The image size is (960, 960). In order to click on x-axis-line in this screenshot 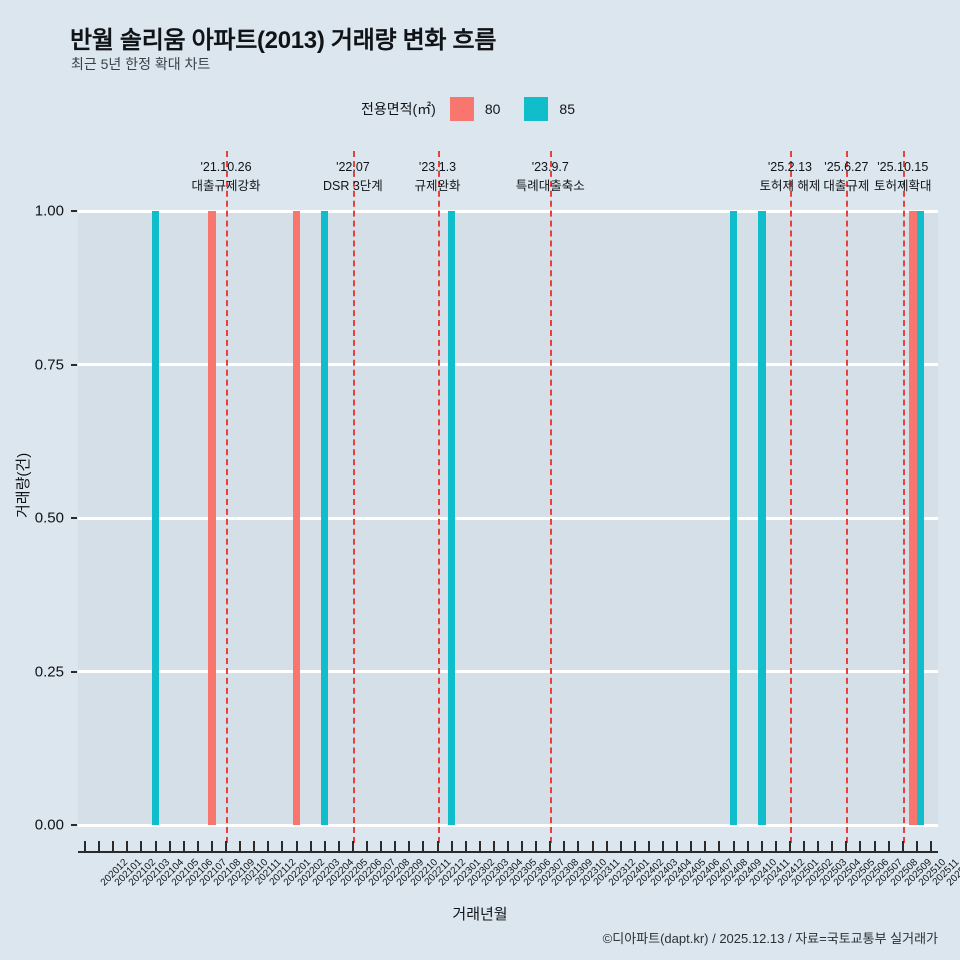, I will do `click(508, 852)`.